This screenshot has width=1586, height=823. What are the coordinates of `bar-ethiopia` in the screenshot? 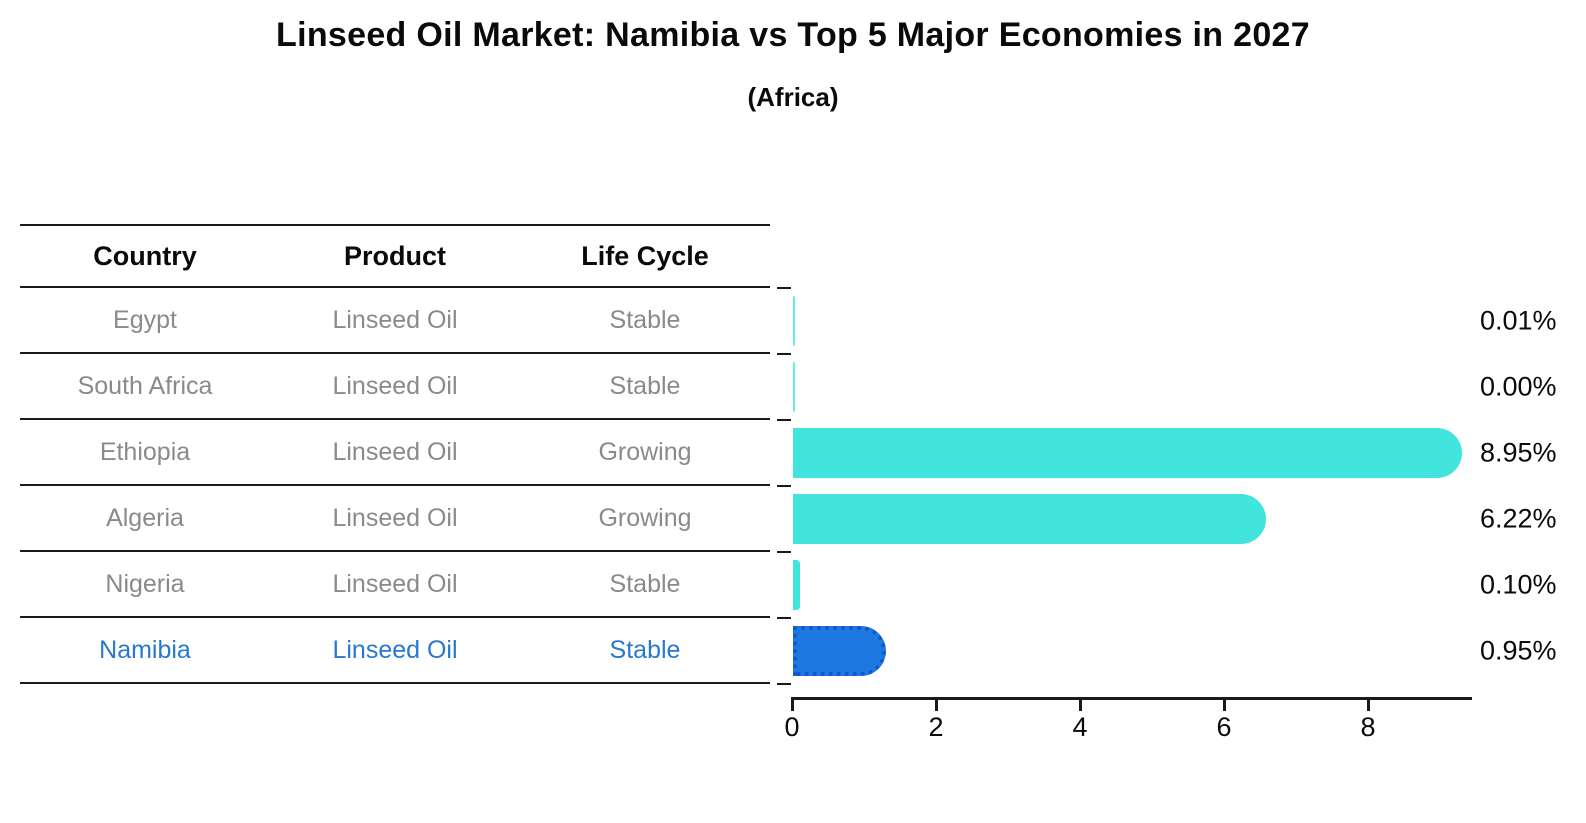 It's located at (1128, 453).